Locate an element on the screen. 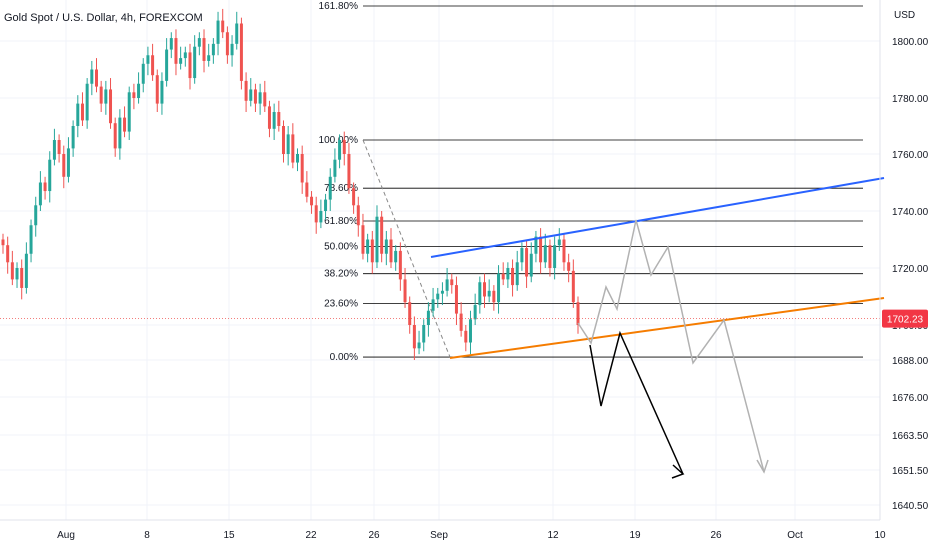  time-tick-label: Oct is located at coordinates (795, 535).